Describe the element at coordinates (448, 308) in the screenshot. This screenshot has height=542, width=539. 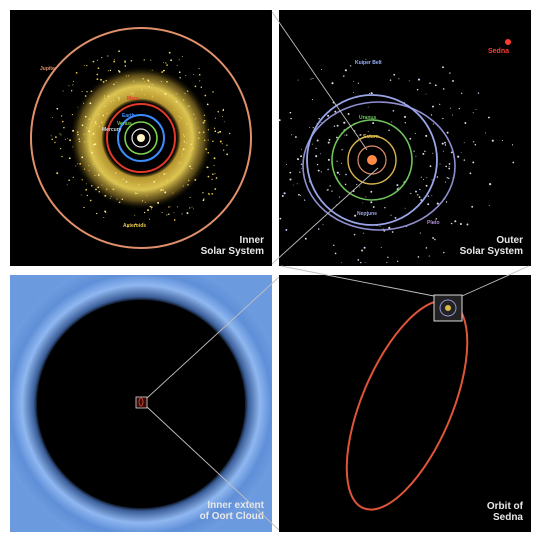
I see `inner-system-mini` at that location.